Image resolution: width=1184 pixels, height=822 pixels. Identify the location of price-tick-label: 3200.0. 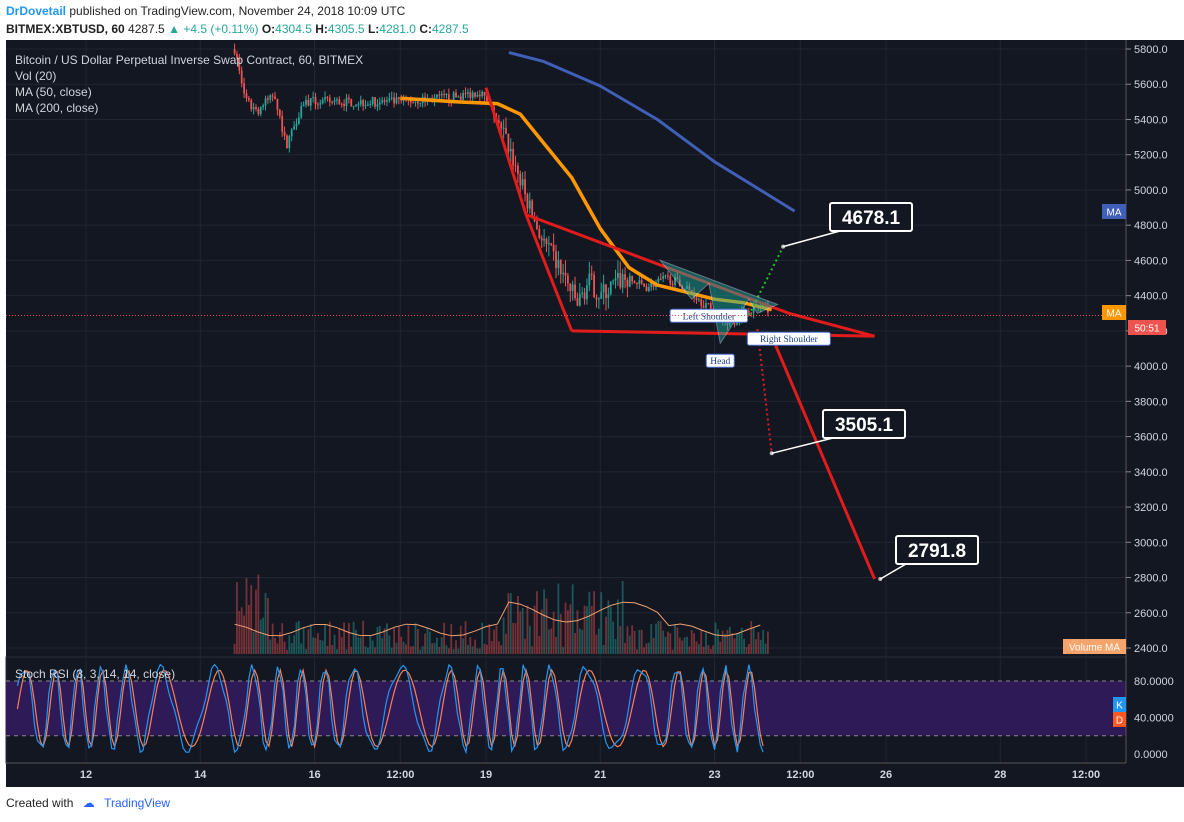
(1151, 508).